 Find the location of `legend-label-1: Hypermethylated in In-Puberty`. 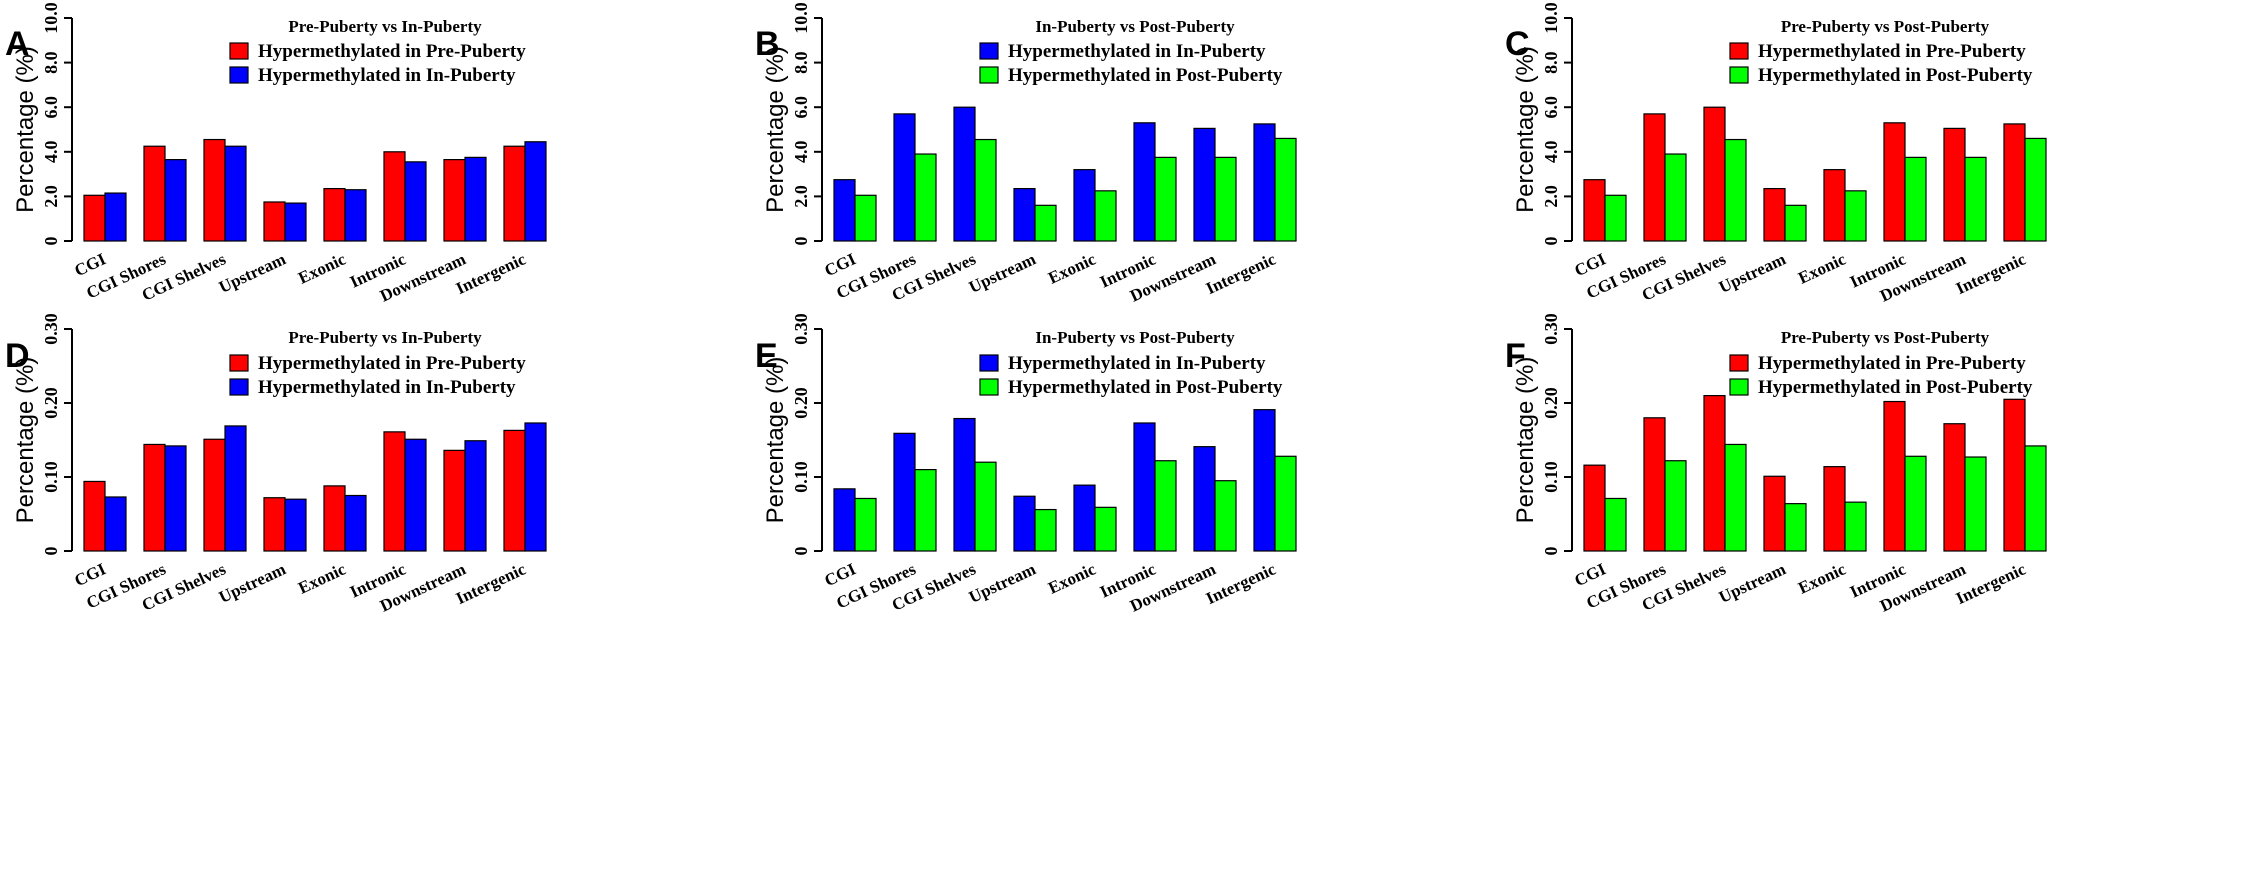

legend-label-1: Hypermethylated in In-Puberty is located at coordinates (1137, 51).